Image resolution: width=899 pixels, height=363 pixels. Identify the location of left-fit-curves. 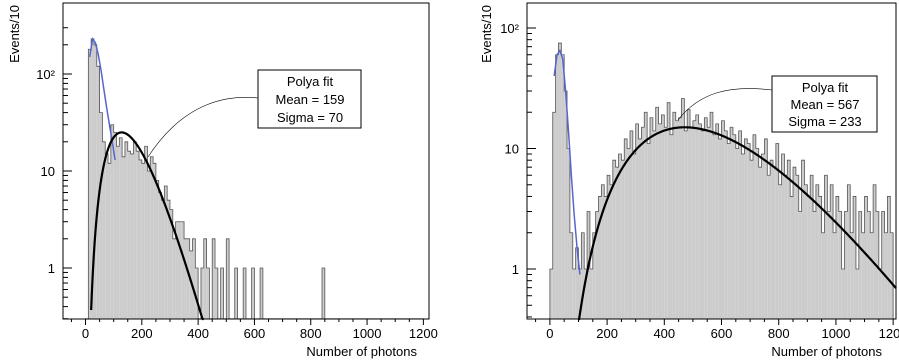
(146, 179).